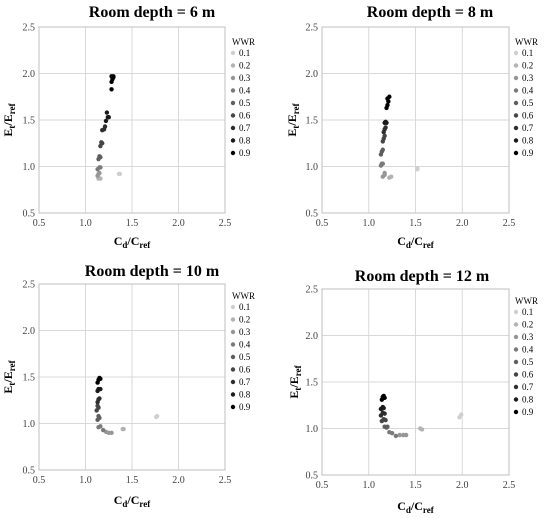 Image resolution: width=550 pixels, height=518 pixels. What do you see at coordinates (145, 504) in the screenshot?
I see `x-axis-label-part: ref` at bounding box center [145, 504].